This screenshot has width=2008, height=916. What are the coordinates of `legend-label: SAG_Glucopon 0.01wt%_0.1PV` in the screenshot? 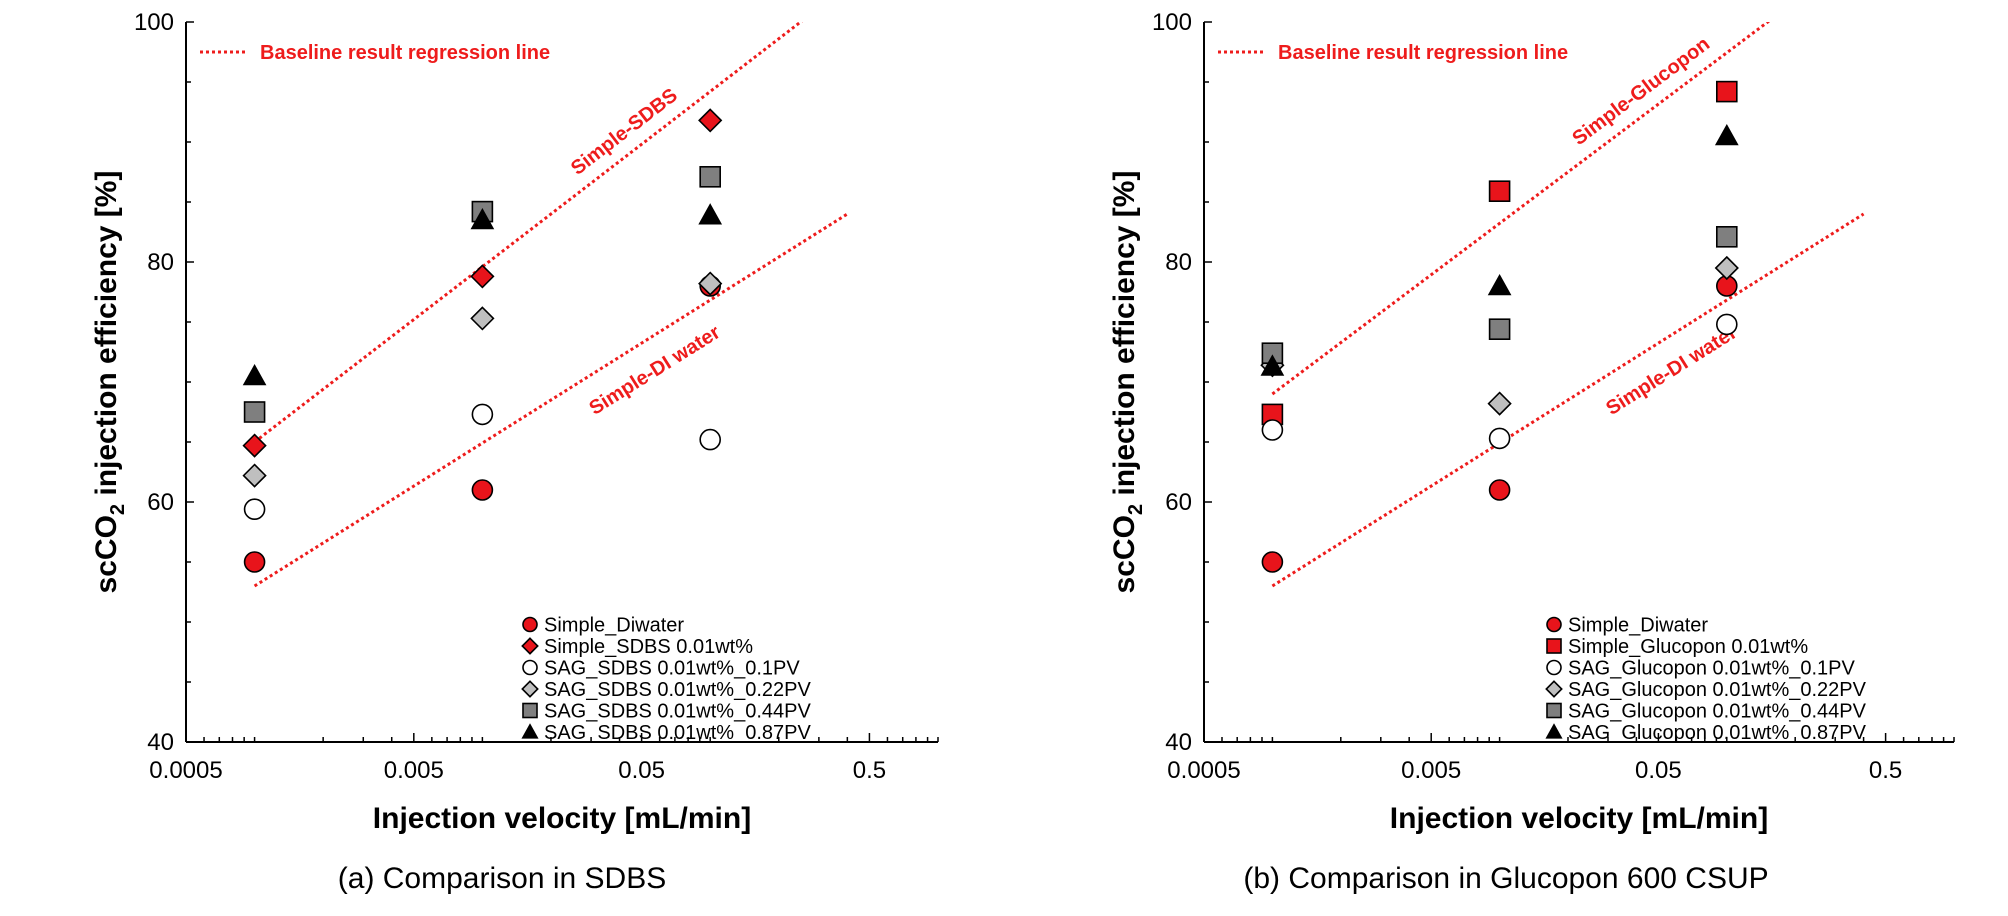 It's located at (1712, 669).